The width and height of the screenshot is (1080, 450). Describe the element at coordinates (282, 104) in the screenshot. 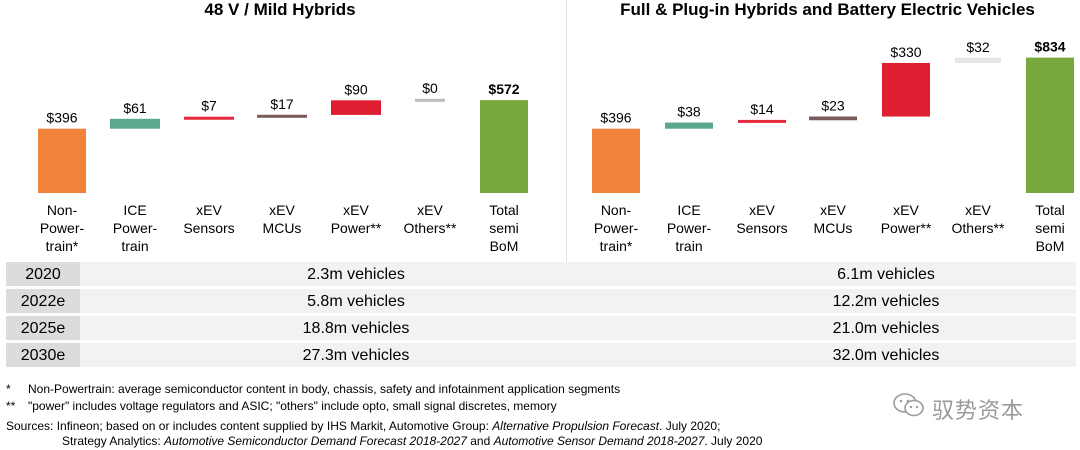

I see `data-label-0-3: $17` at that location.